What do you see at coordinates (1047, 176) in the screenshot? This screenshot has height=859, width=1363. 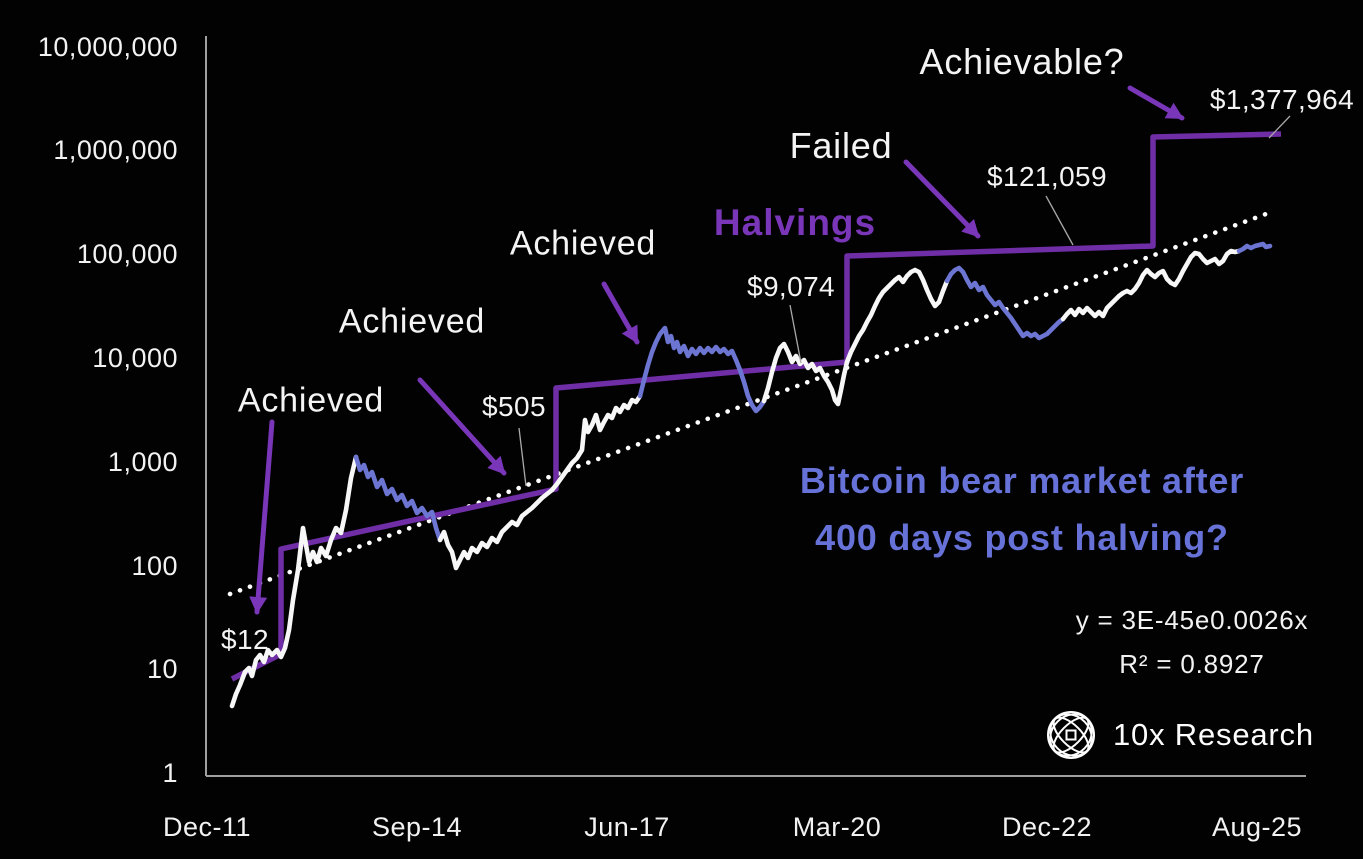 I see `price-label-121059: $121,059` at bounding box center [1047, 176].